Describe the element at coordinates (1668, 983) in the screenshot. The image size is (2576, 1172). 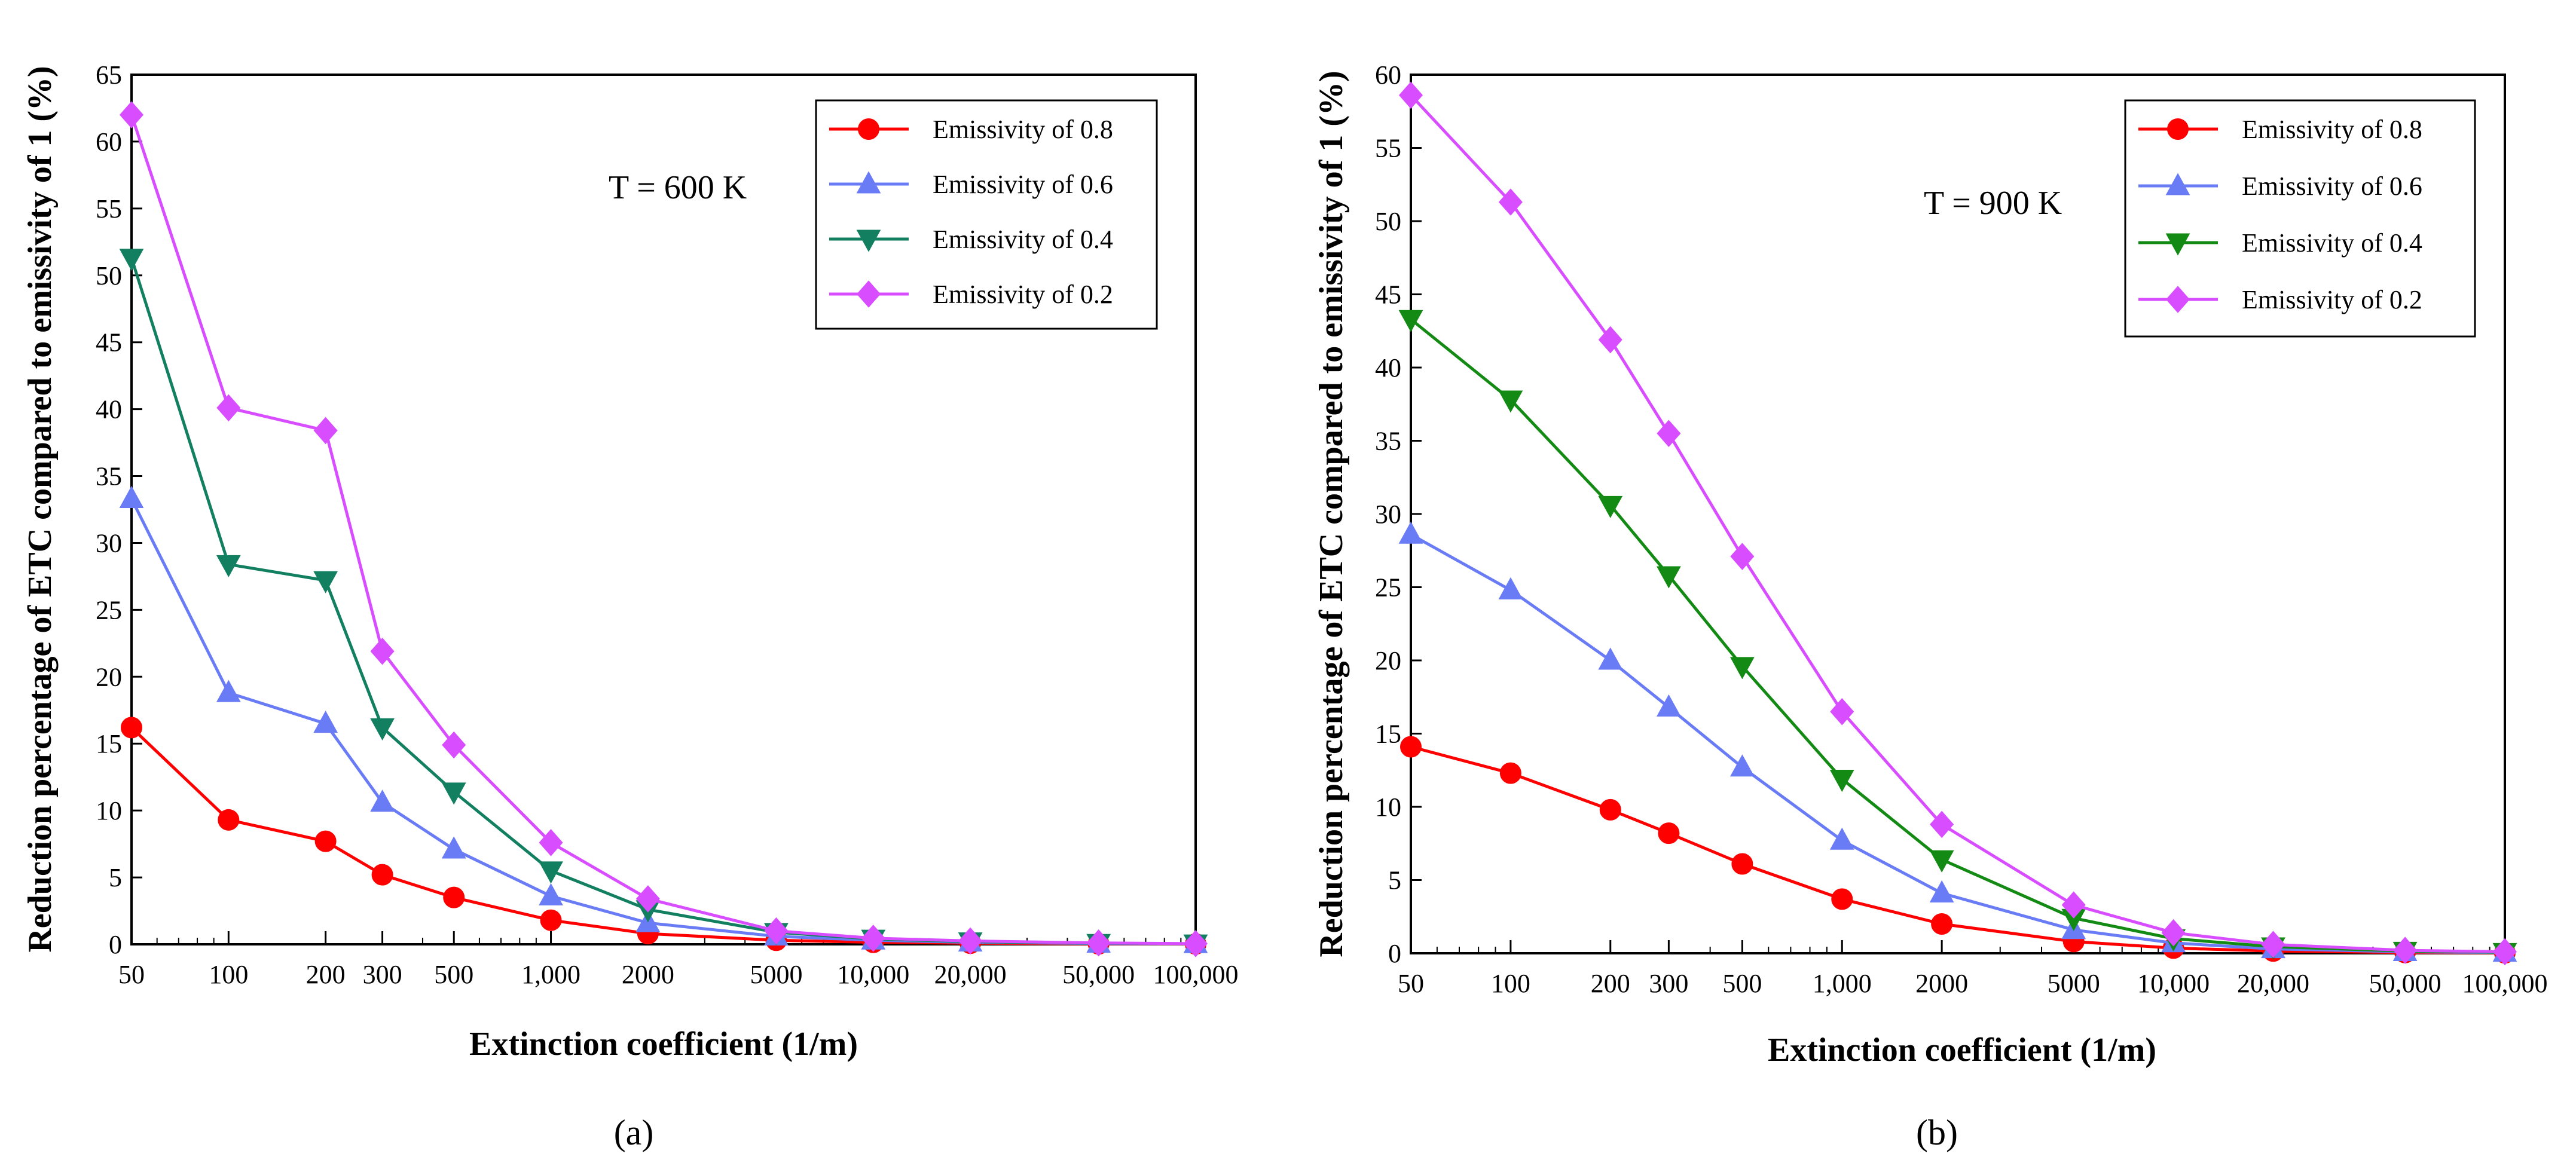
I see `x-tick-label: 300` at that location.